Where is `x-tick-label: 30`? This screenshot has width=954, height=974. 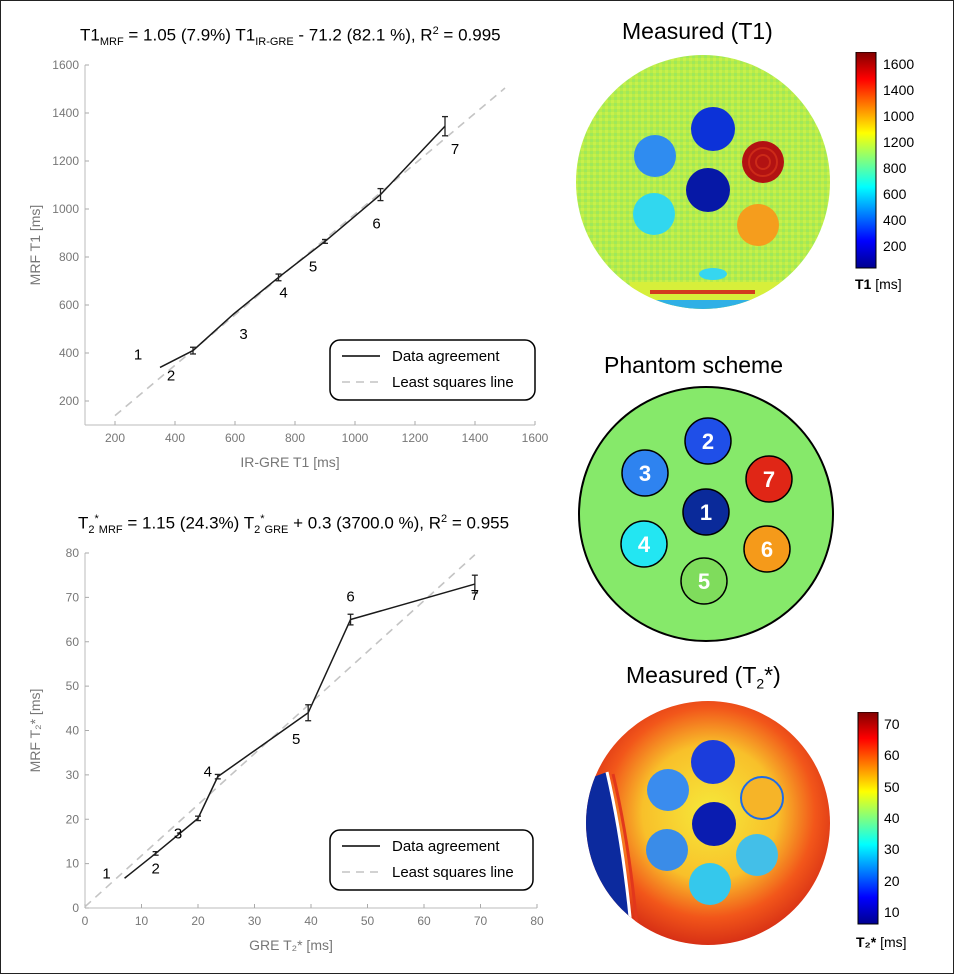 x-tick-label: 30 is located at coordinates (255, 921).